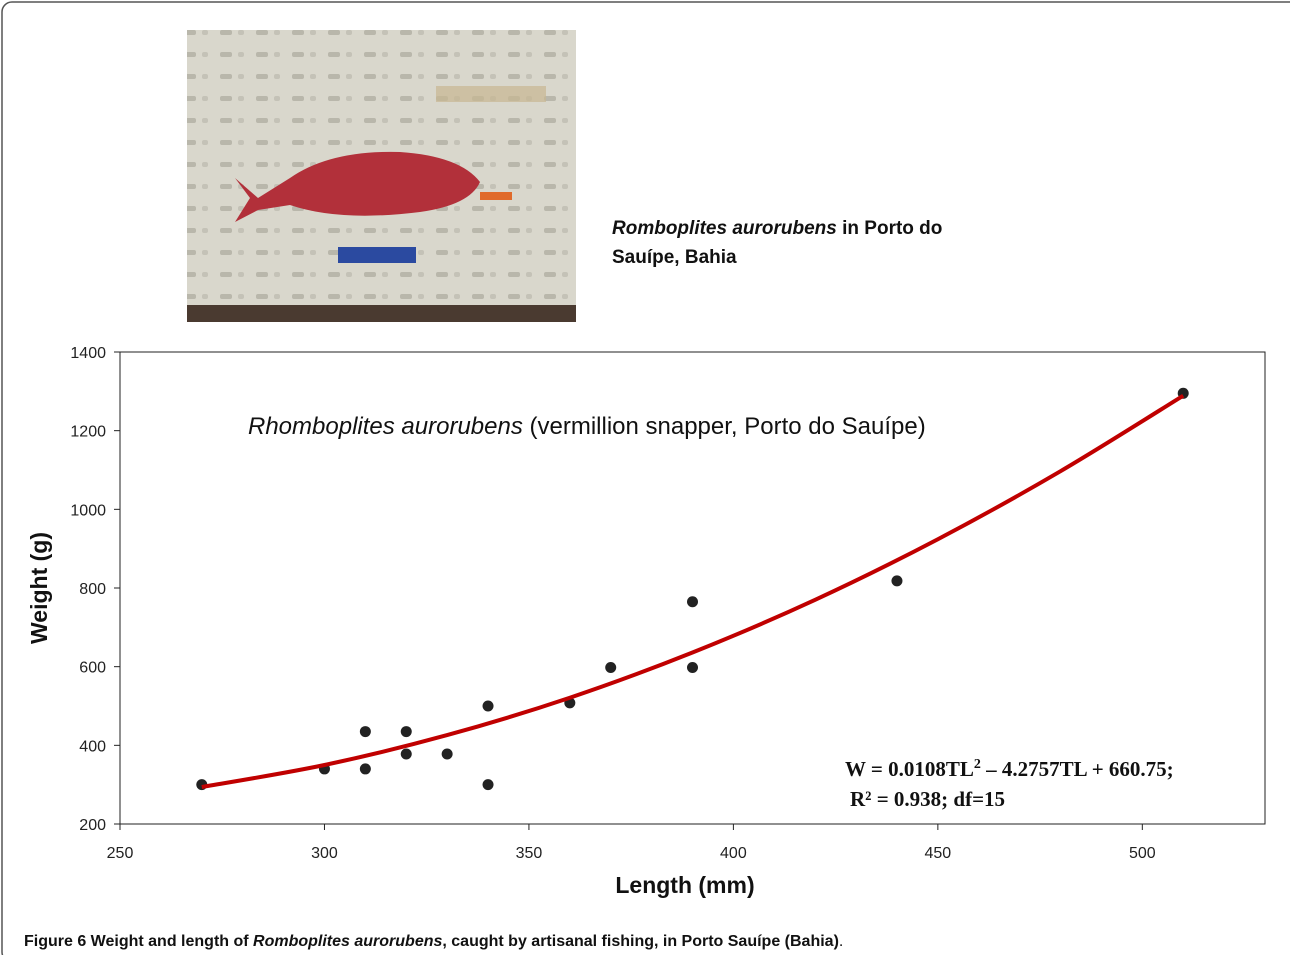 The height and width of the screenshot is (955, 1290). Describe the element at coordinates (1077, 769) in the screenshot. I see `equation-rhs: – 4.2757TL + 660.75;` at that location.